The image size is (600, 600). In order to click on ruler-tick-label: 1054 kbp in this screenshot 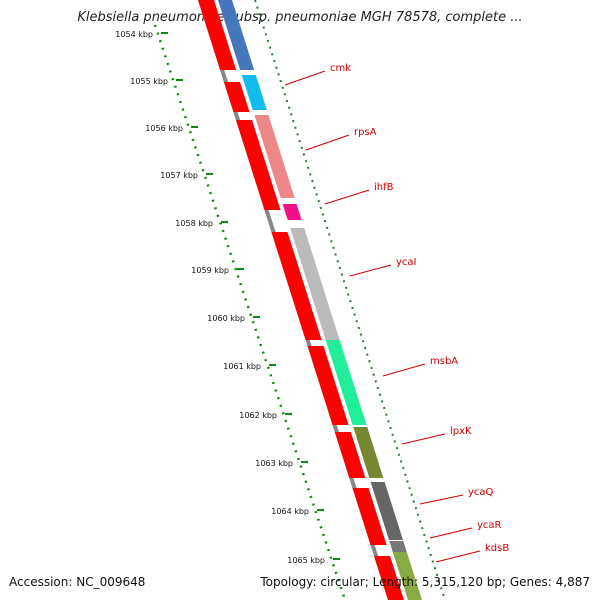, I will do `click(134, 34)`.